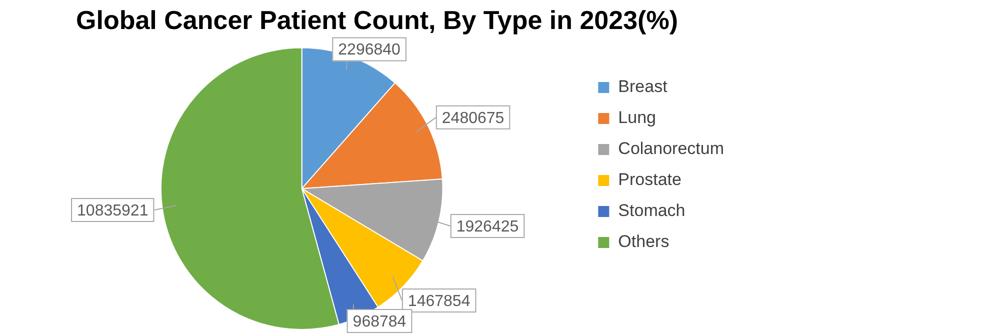  Describe the element at coordinates (439, 301) in the screenshot. I see `data-label: 1467854` at that location.